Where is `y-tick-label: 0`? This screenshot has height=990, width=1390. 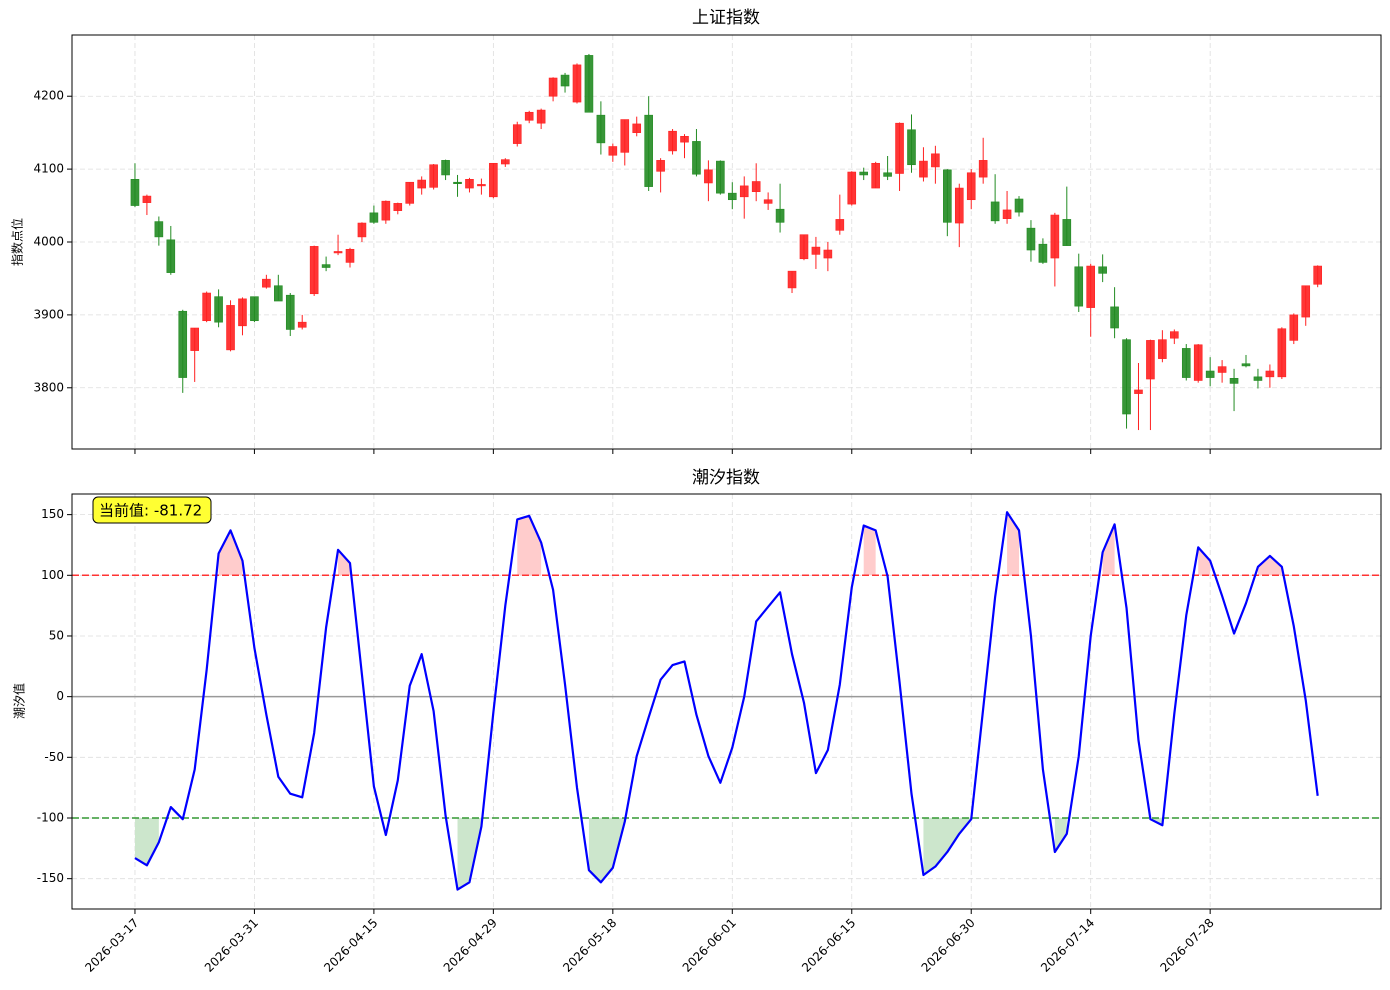
y-tick-label: 0 is located at coordinates (60, 696).